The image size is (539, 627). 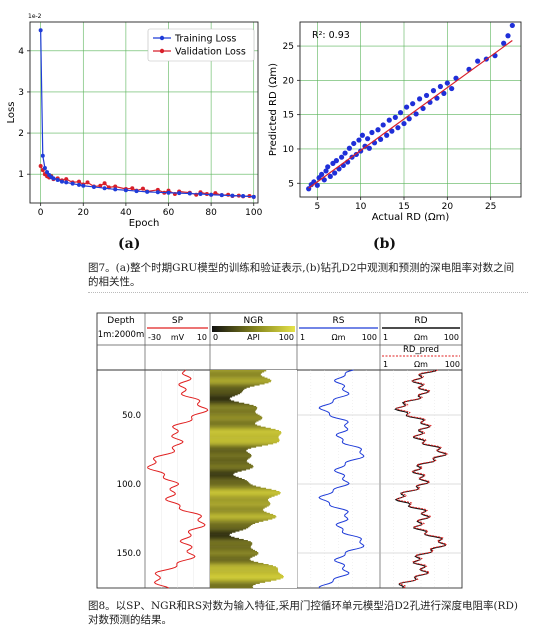 What do you see at coordinates (420, 321) in the screenshot?
I see `track-header-title: RD` at bounding box center [420, 321].